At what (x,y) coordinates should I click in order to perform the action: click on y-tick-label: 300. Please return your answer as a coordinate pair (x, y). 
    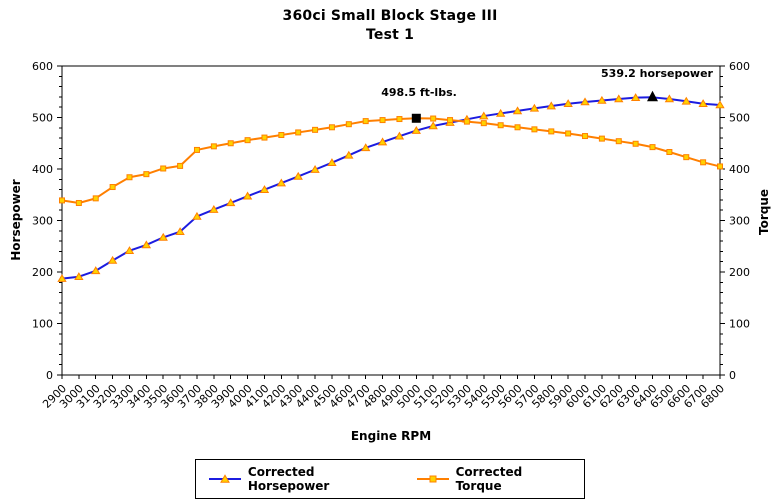
    Looking at the image, I should click on (42, 221).